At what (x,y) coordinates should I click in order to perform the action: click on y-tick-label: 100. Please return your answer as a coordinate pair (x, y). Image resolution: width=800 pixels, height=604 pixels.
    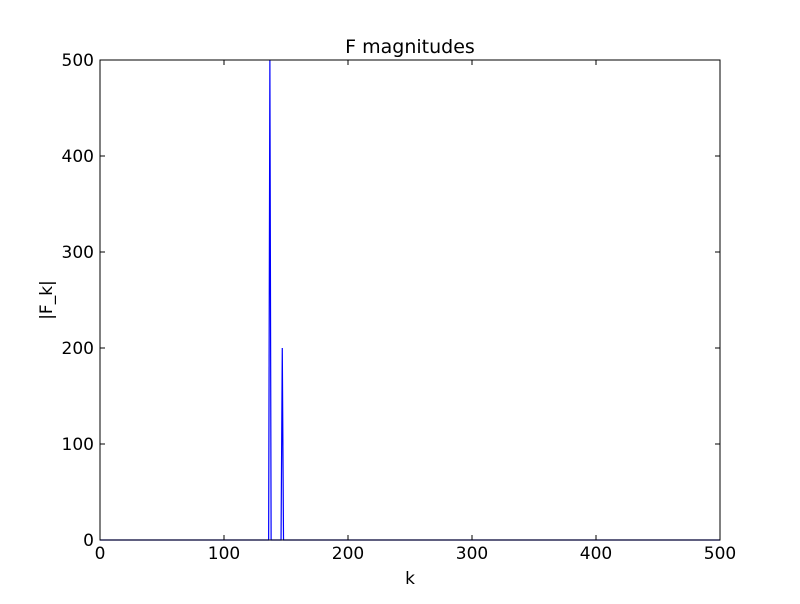
    Looking at the image, I should click on (78, 445).